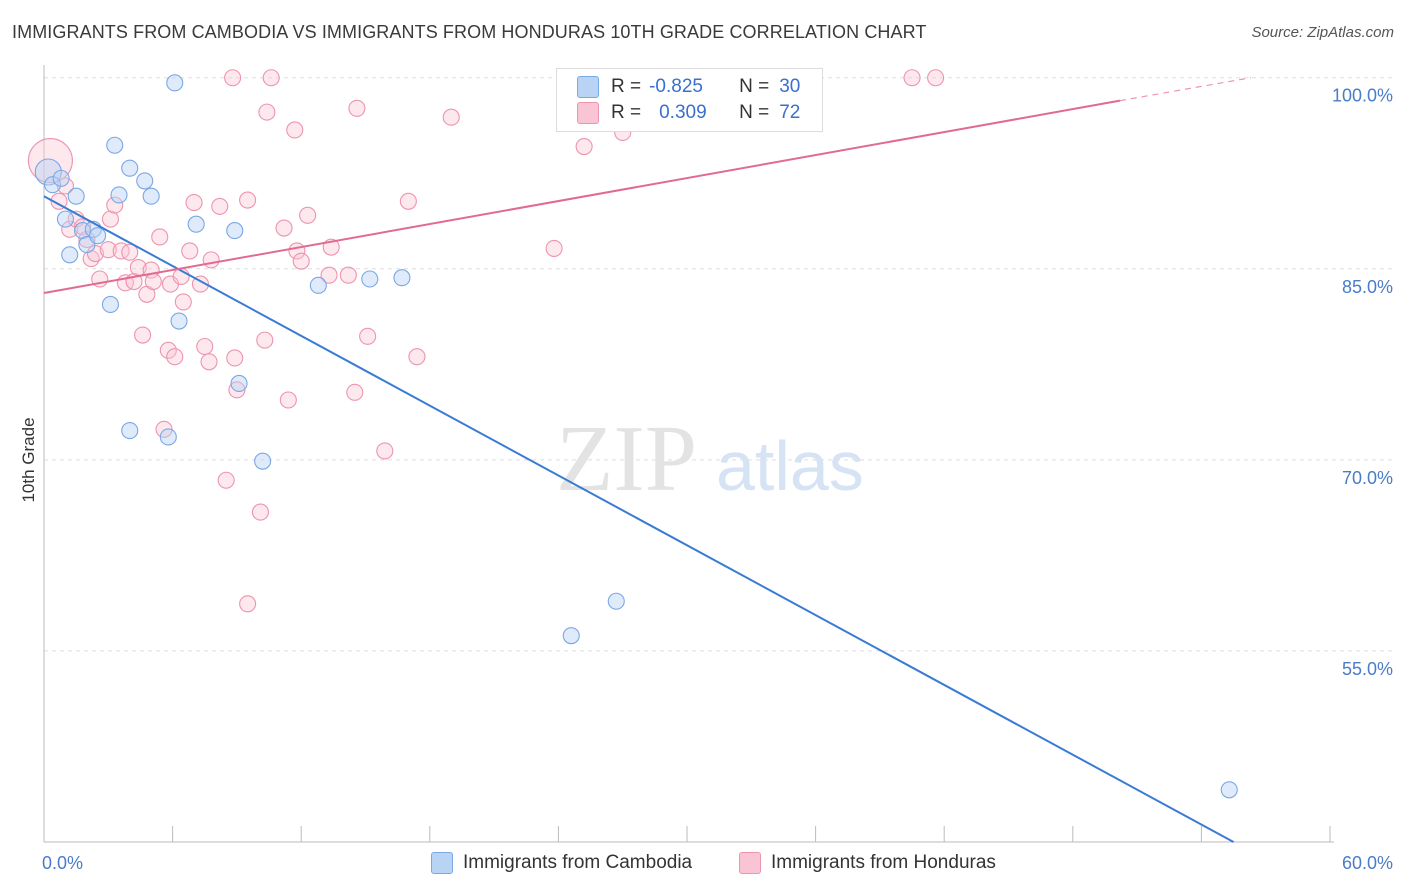 This screenshot has height=892, width=1406. What do you see at coordinates (790, 86) in the screenshot?
I see `n-value-cambodia: 30` at bounding box center [790, 86].